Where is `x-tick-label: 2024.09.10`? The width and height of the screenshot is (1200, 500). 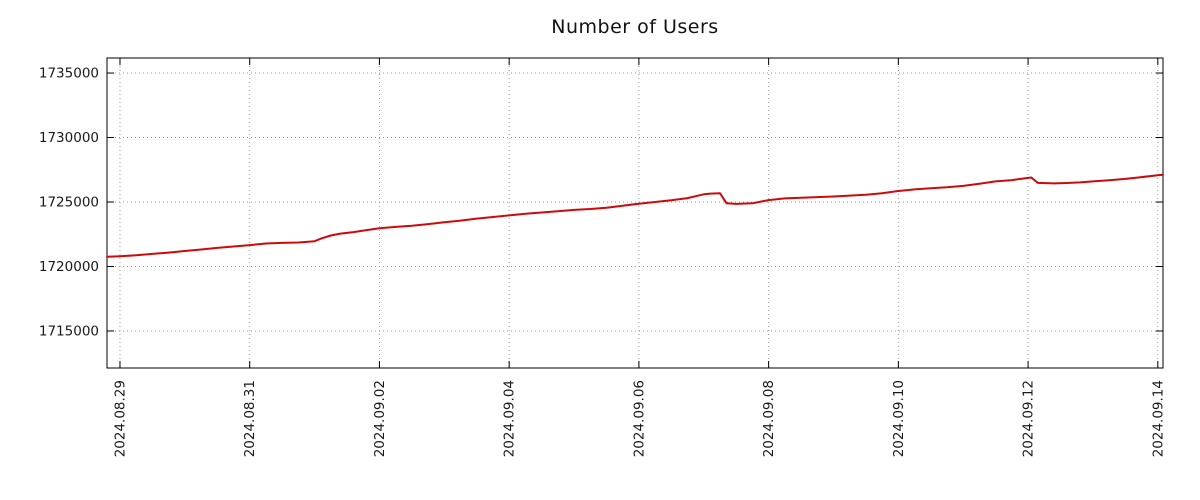 x-tick-label: 2024.09.10 is located at coordinates (899, 418).